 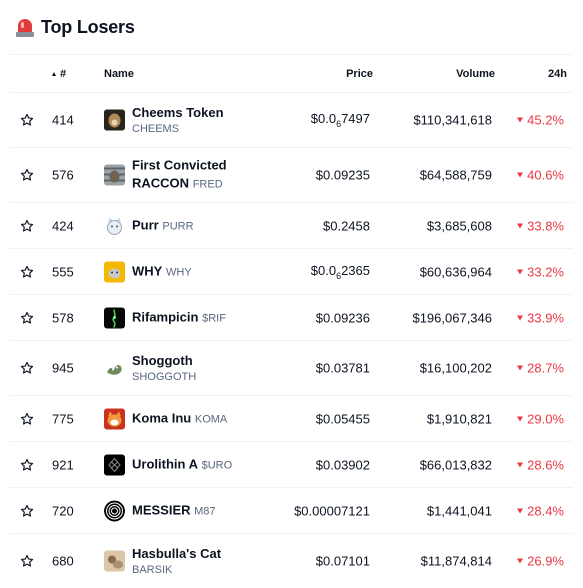 I want to click on section-title: Top Losers, so click(x=88, y=26).